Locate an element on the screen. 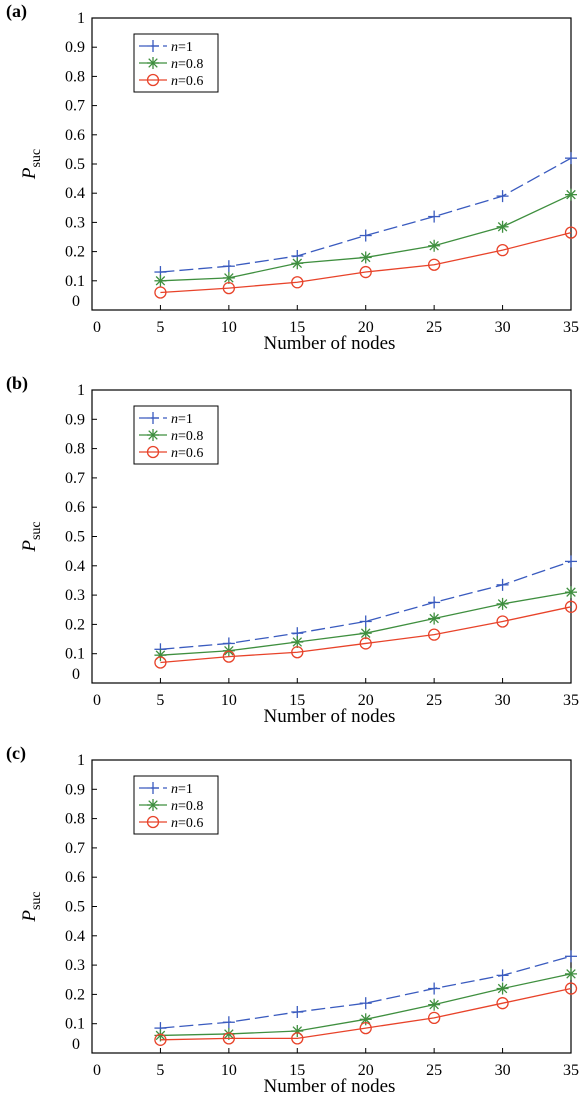 The width and height of the screenshot is (586, 1099). x-tick-label: 0 is located at coordinates (97, 700).